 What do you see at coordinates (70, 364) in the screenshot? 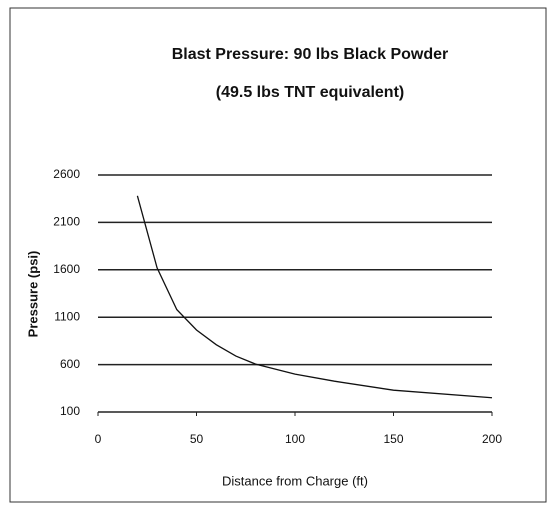
I see `y-tick-label: 600` at bounding box center [70, 364].